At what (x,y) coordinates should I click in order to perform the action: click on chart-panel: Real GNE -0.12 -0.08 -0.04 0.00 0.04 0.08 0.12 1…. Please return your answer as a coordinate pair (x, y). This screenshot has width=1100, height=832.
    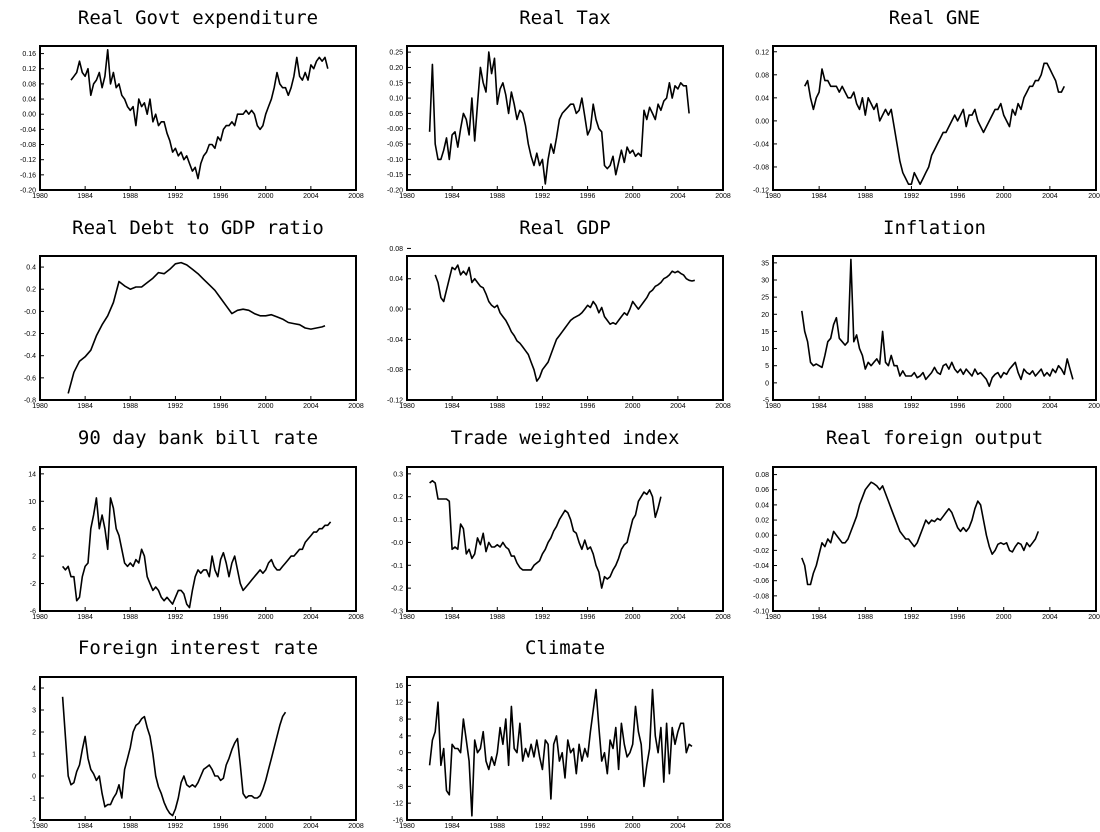
    Looking at the image, I should click on (926, 103).